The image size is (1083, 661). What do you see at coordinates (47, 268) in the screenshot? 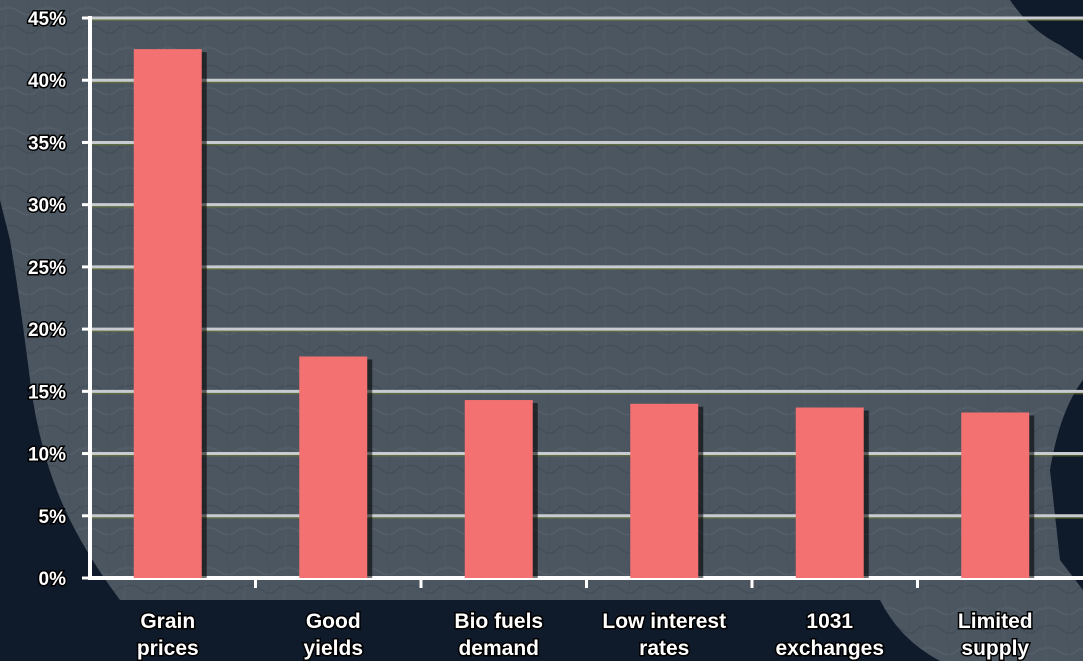
I see `y-tick-label: 25%` at bounding box center [47, 268].